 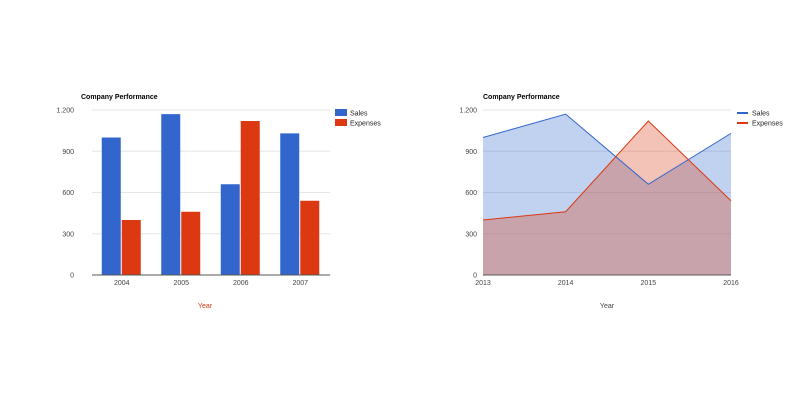 What do you see at coordinates (230, 229) in the screenshot?
I see `bar-sales-2006` at bounding box center [230, 229].